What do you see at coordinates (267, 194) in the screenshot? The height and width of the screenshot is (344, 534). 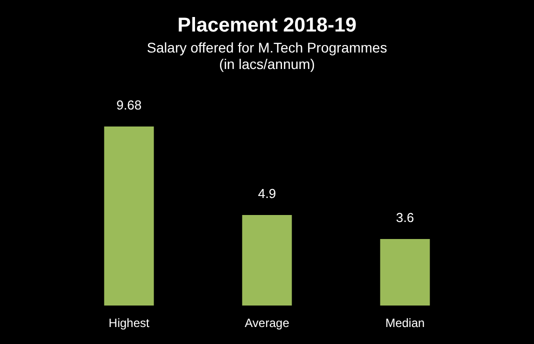 I see `data-label: 4.9` at bounding box center [267, 194].